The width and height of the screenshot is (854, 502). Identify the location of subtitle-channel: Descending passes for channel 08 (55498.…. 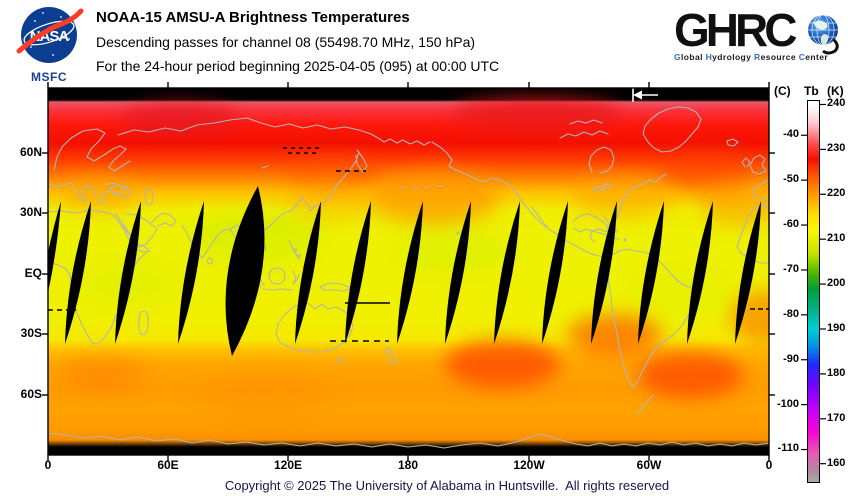
(286, 42).